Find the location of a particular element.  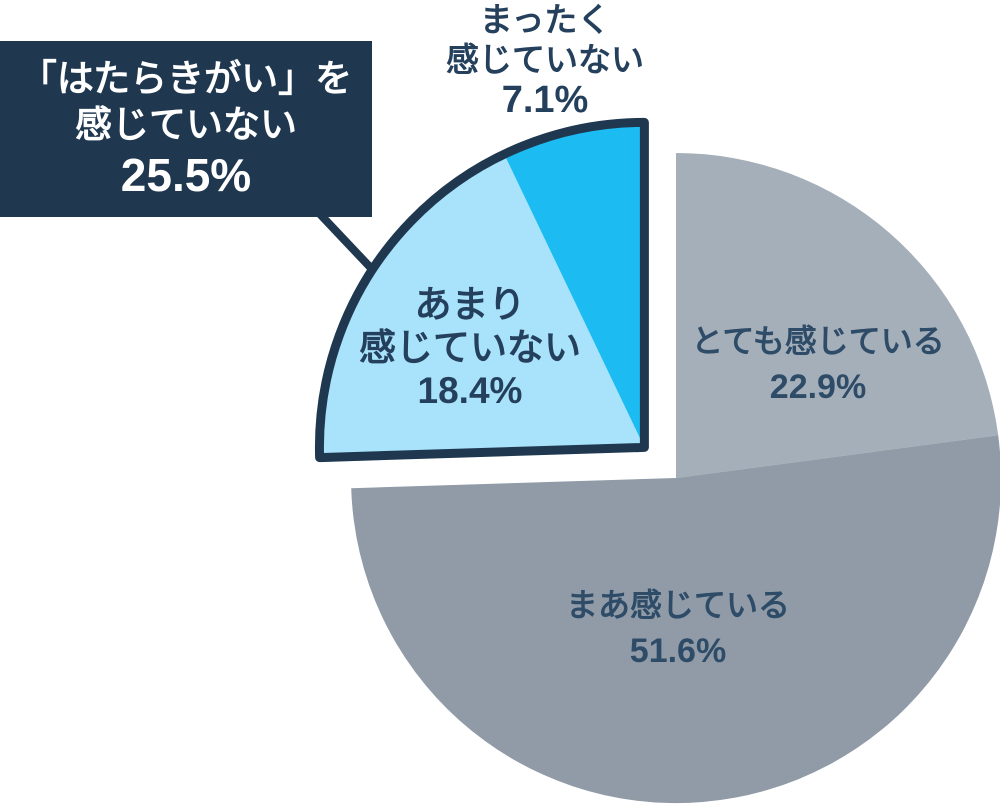

exploded-group-outline is located at coordinates (481, 290).